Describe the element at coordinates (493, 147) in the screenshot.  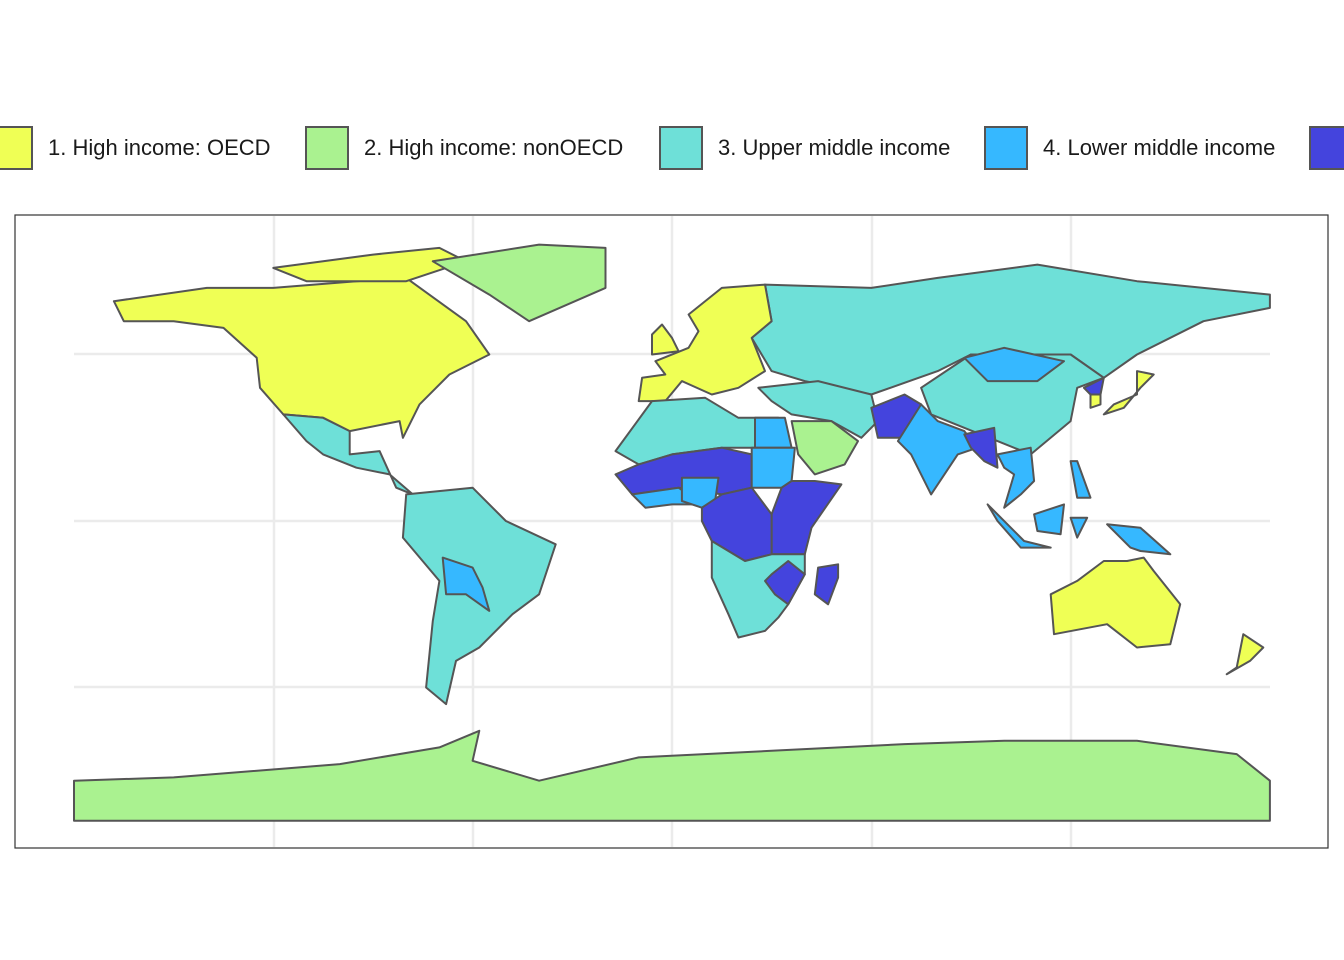
I see `legend-label: 2. High income: nonOECD` at that location.